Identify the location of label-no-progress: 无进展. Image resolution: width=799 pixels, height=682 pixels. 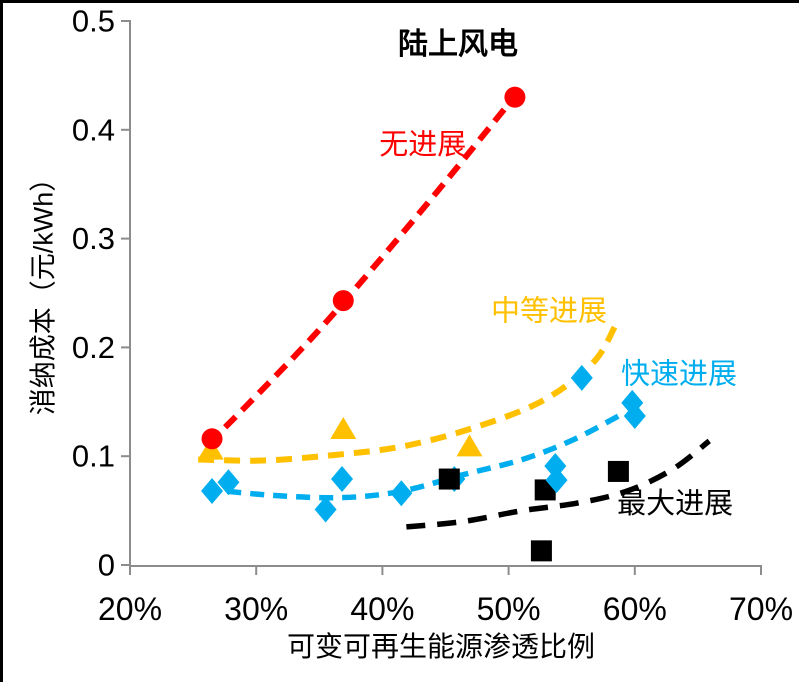
(422, 145).